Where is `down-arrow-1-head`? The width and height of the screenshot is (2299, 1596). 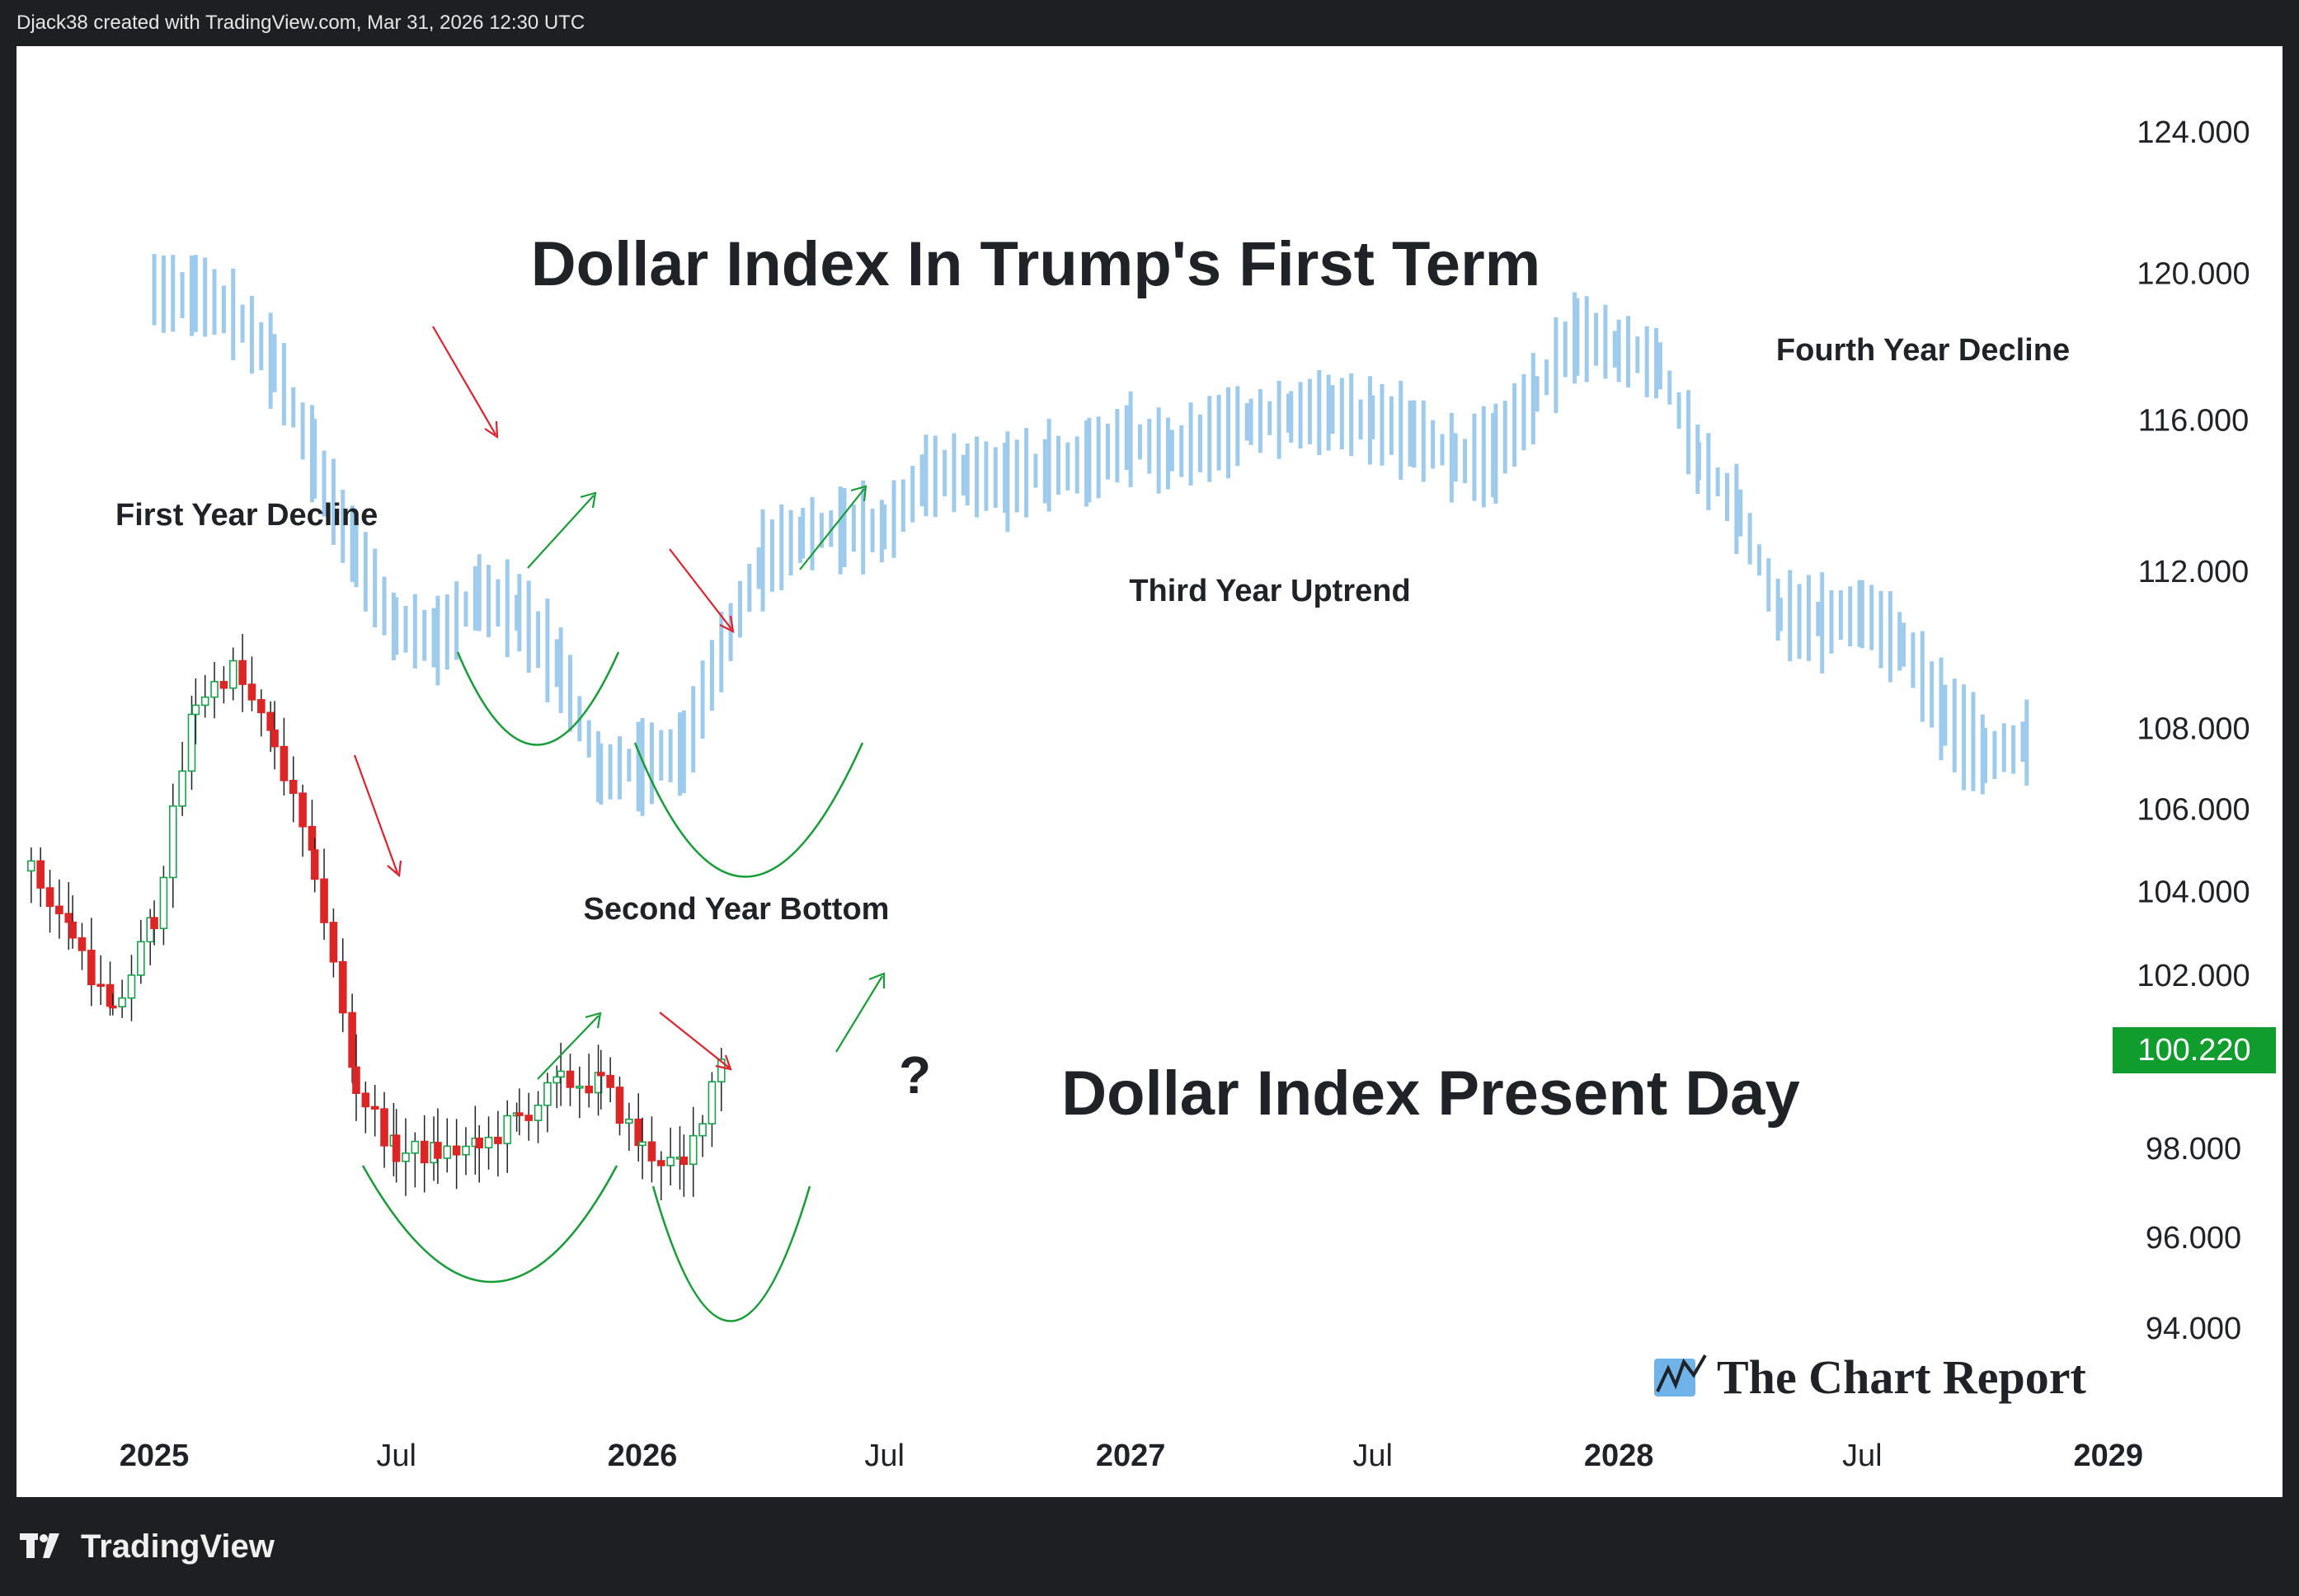 down-arrow-1-head is located at coordinates (491, 429).